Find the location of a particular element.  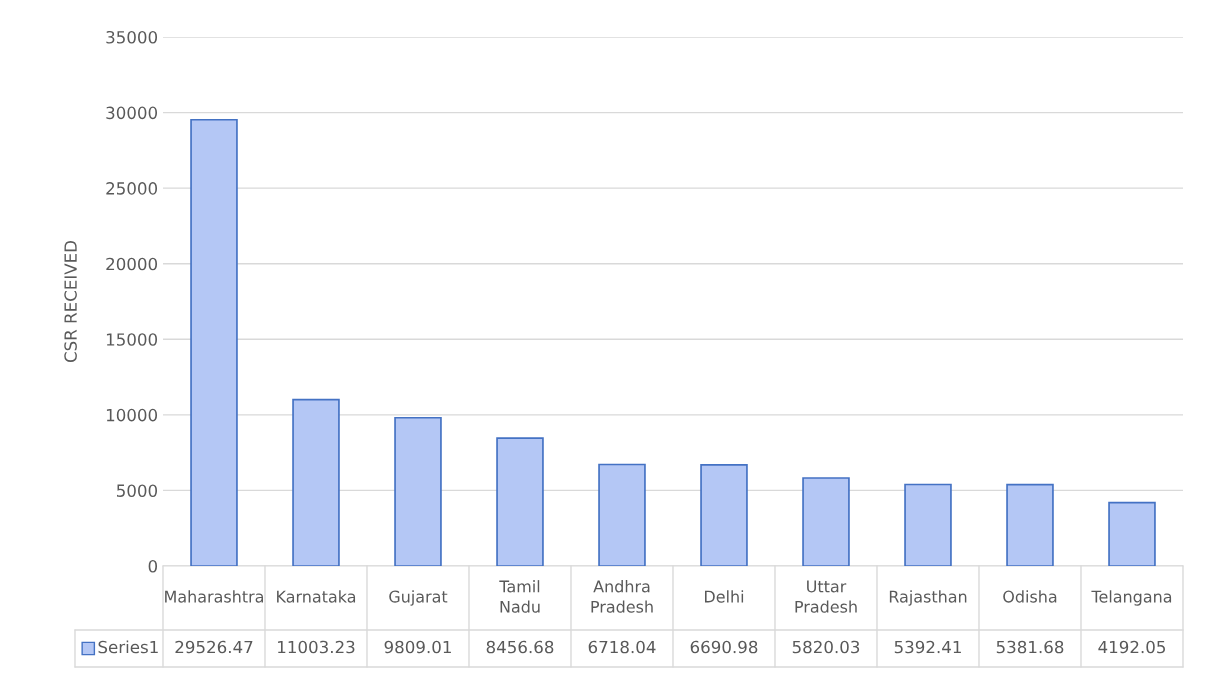

data-label: 6690.98 is located at coordinates (724, 647).